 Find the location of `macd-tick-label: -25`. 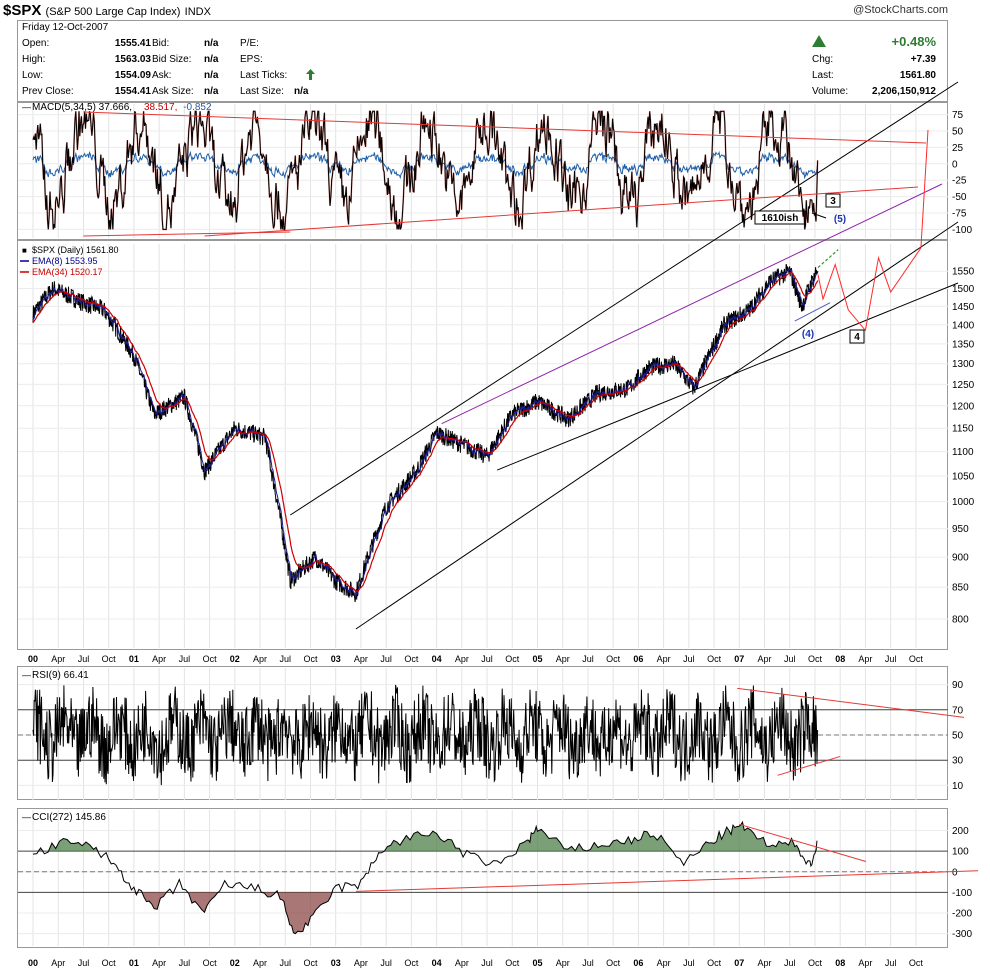

macd-tick-label: -25 is located at coordinates (959, 181).